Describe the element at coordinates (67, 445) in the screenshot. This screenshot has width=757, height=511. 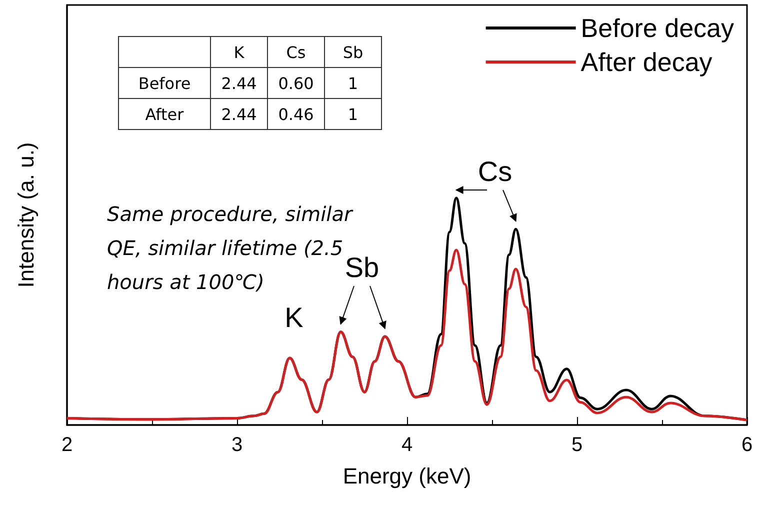
I see `x-tick-label: 2` at that location.